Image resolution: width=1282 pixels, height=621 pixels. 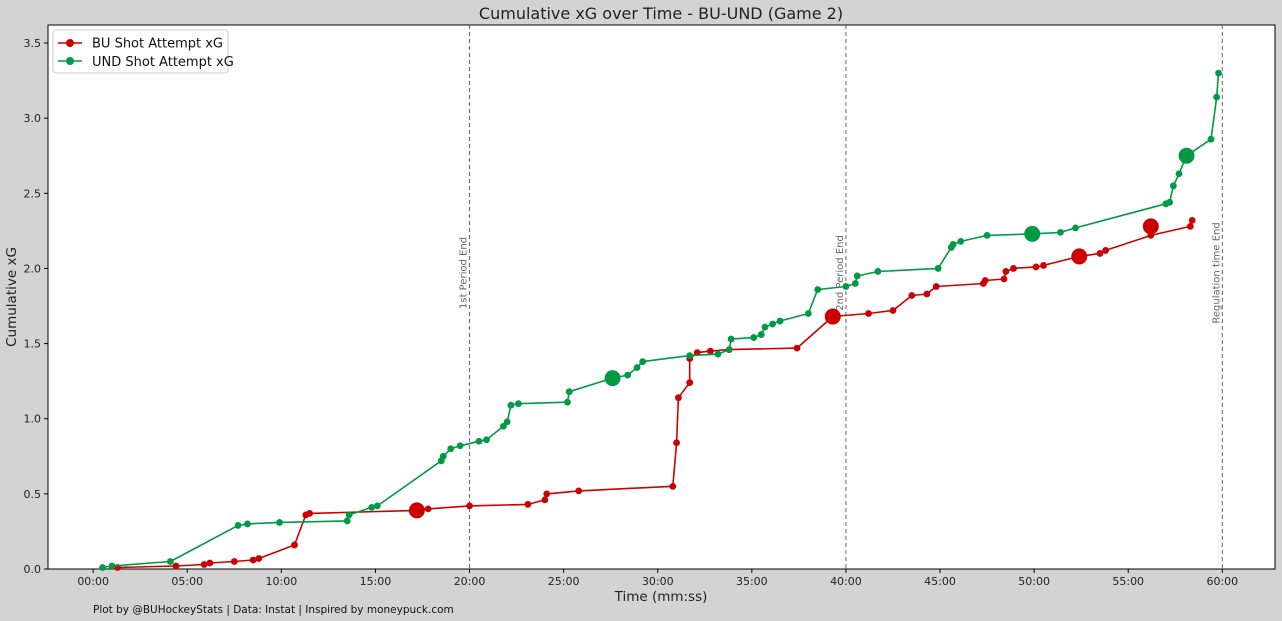 I want to click on x-tick-label: 30:00, so click(x=658, y=581).